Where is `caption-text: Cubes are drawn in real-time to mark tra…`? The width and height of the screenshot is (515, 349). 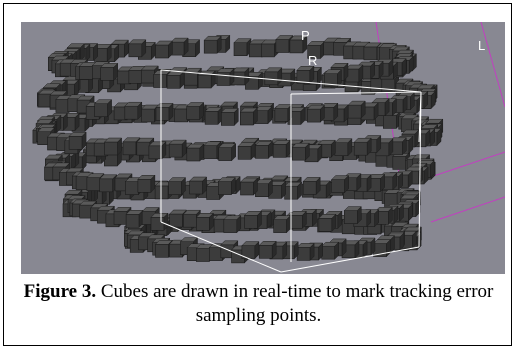 caption-text: Cubes are drawn in real-time to mark tra… is located at coordinates (297, 303).